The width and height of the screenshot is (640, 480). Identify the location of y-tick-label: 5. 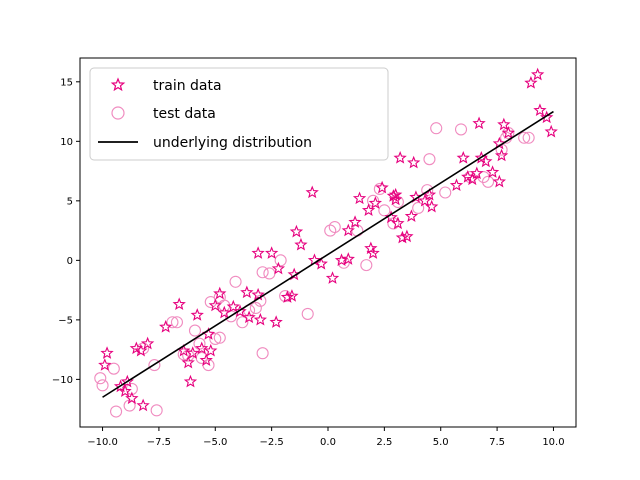
(70, 201).